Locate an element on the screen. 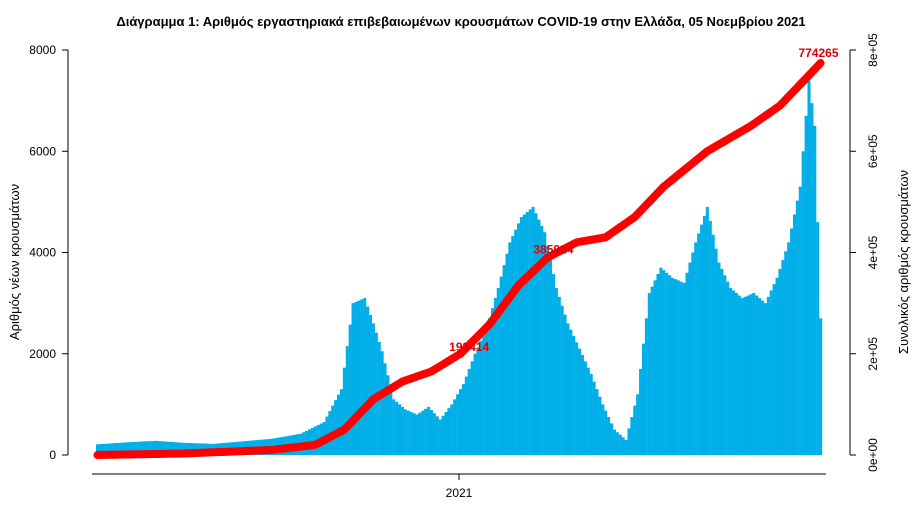 This screenshot has height=506, width=923. y-tick-label: 4000 is located at coordinates (42, 253).